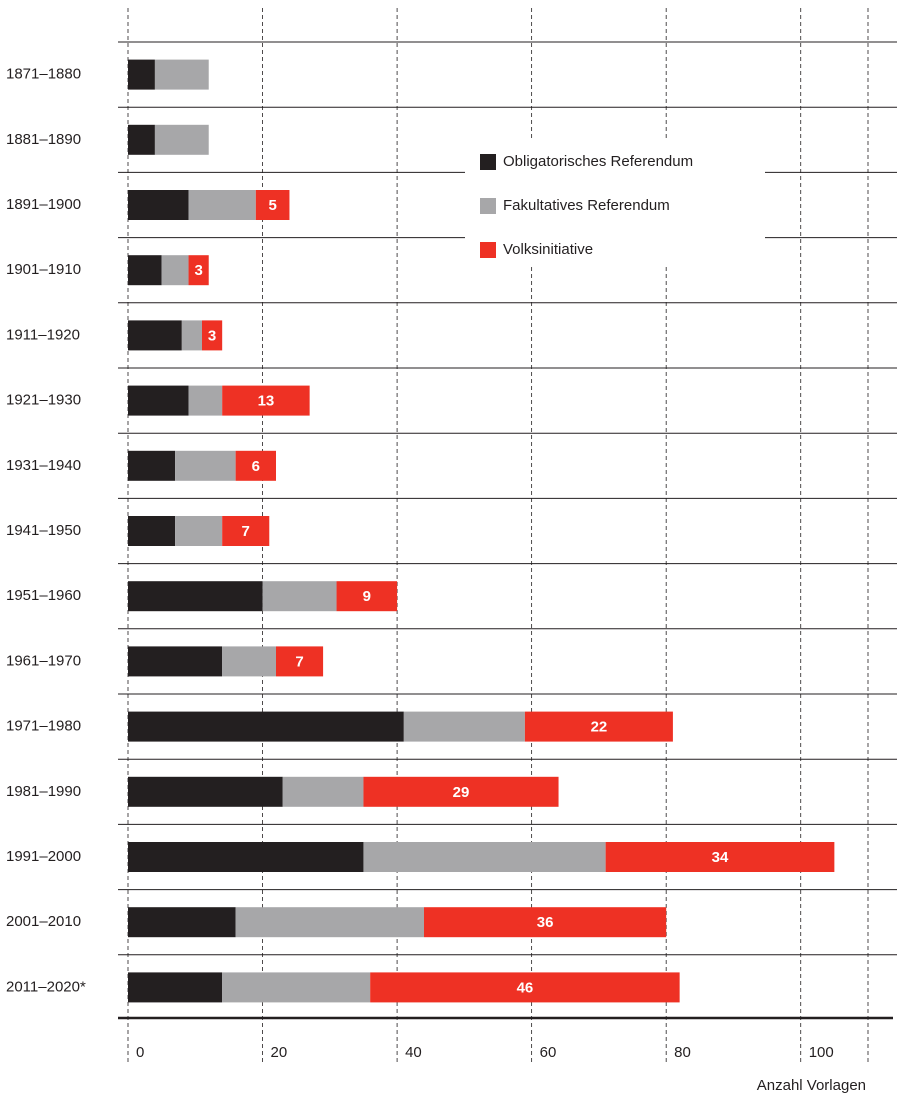  Describe the element at coordinates (821, 1052) in the screenshot. I see `x-tick-label: 100` at that location.